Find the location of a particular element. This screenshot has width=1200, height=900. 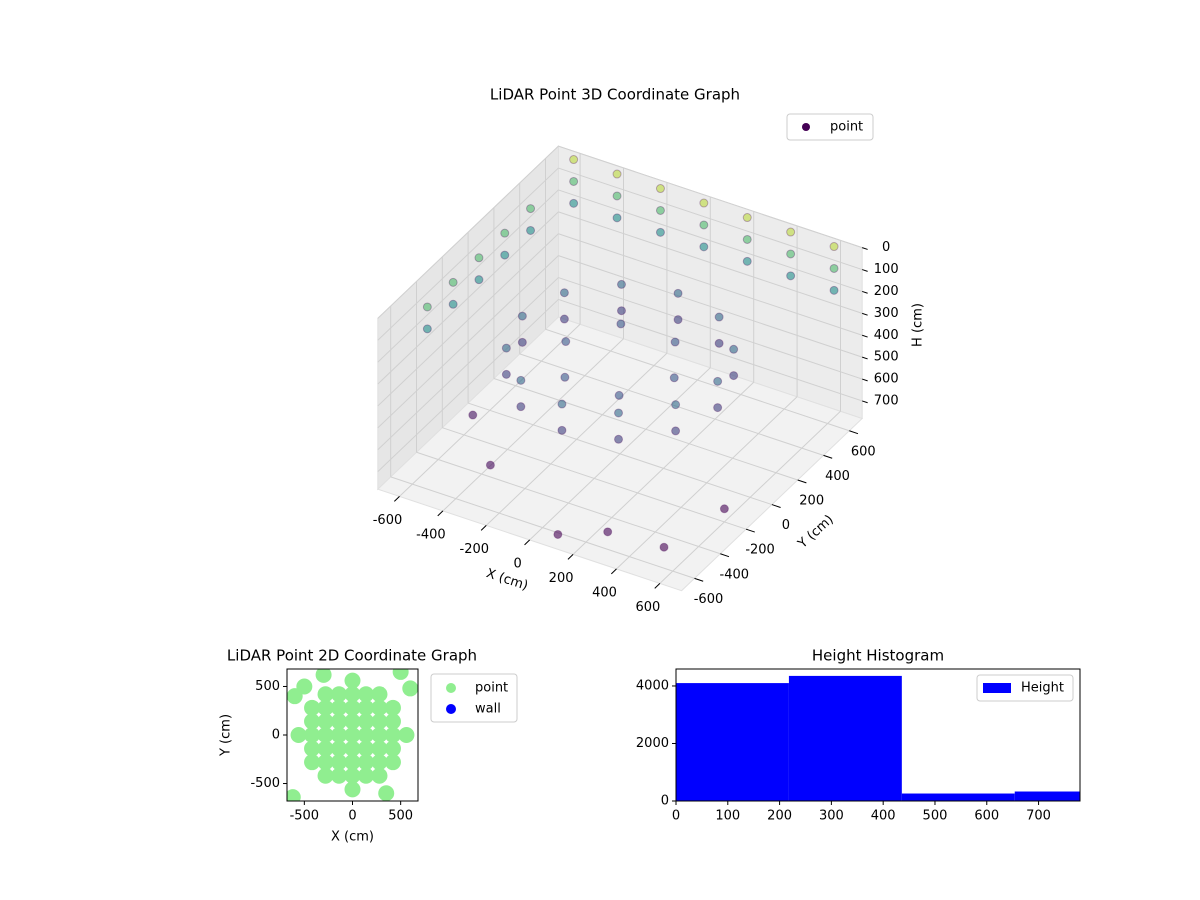

legend-label: Height is located at coordinates (1042, 688).